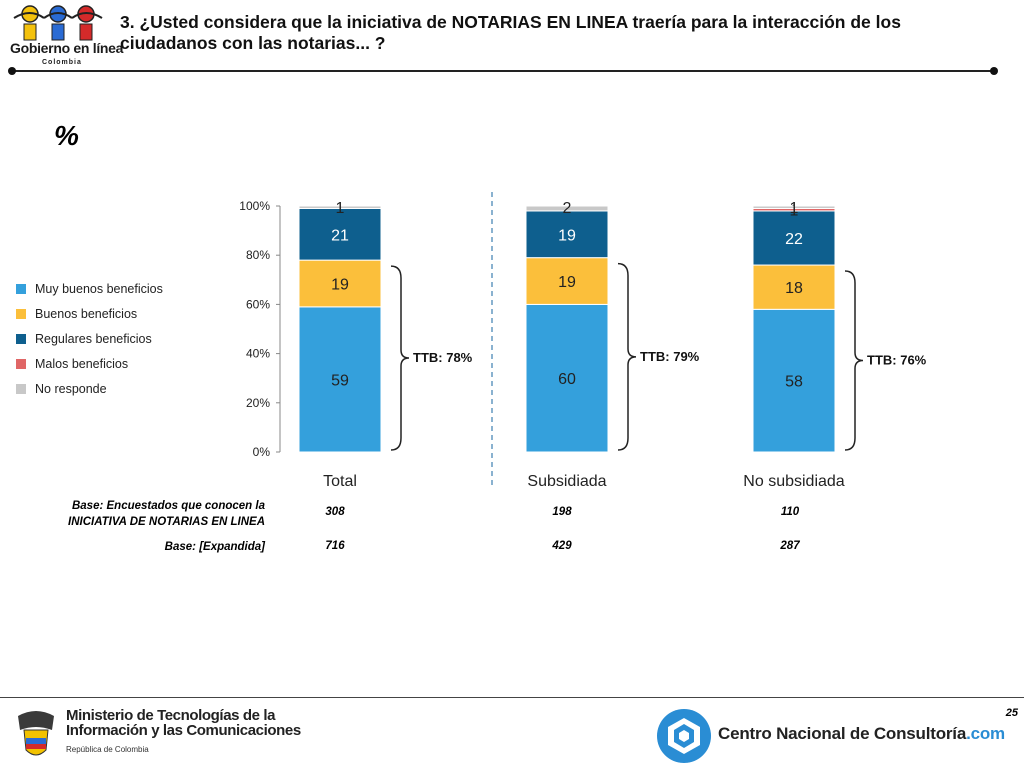  I want to click on bar-data-label: 2, so click(567, 208).